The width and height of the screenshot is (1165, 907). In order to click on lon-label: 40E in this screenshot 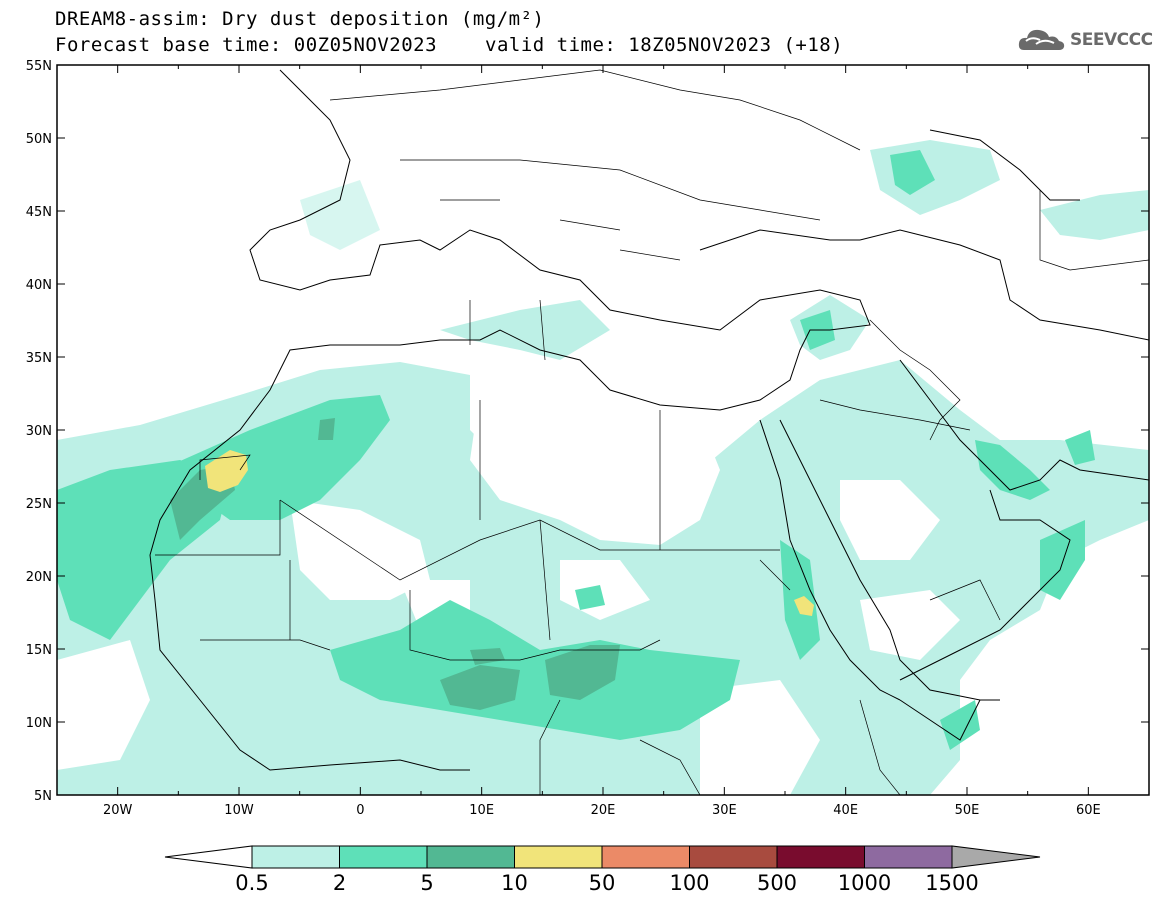, I will do `click(845, 810)`.